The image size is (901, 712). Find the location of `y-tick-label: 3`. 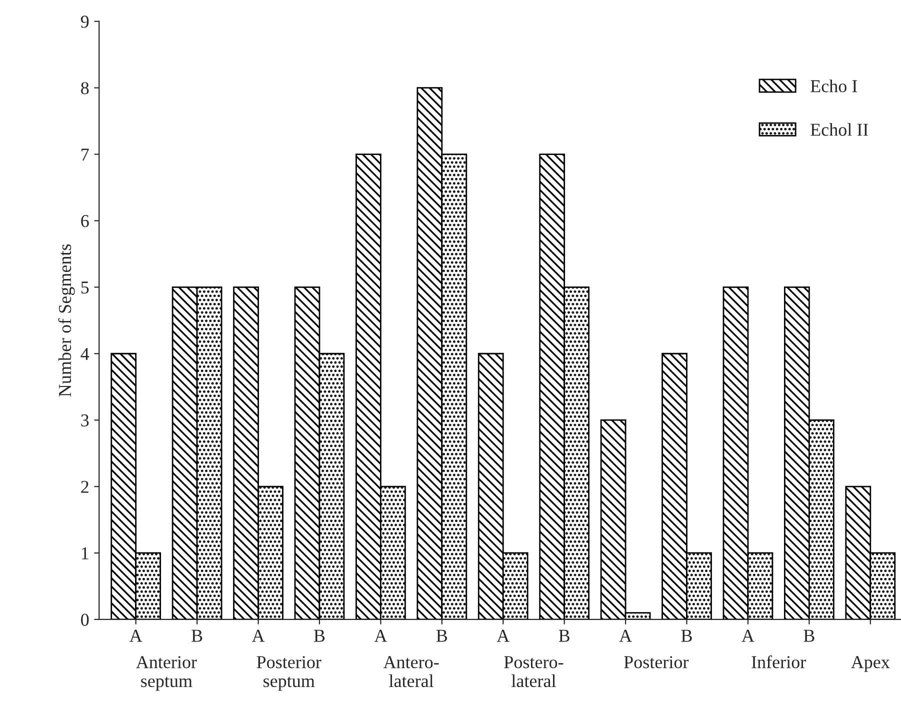

y-tick-label: 3 is located at coordinates (85, 420).